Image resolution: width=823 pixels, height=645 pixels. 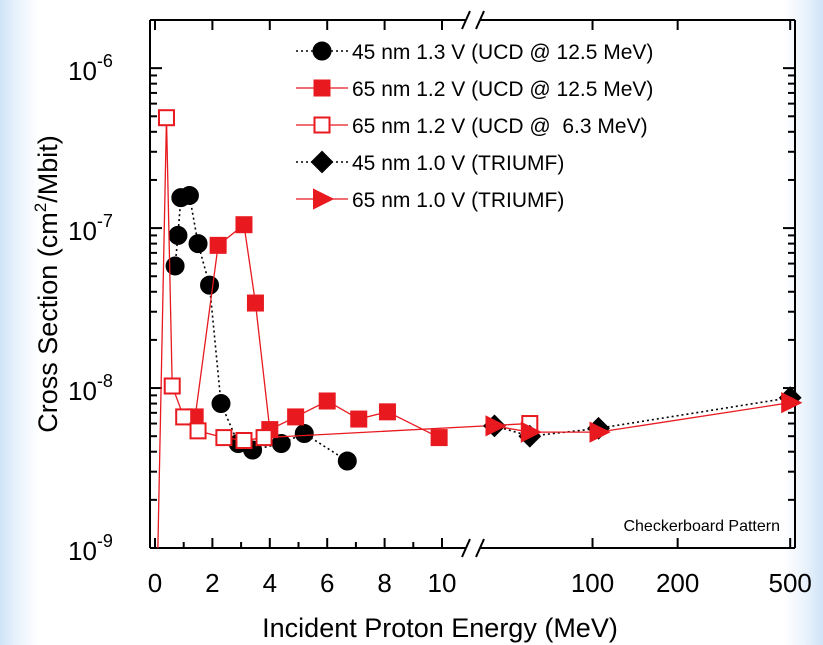 What do you see at coordinates (701, 526) in the screenshot?
I see `annotation-text: Checkerboard Pattern` at bounding box center [701, 526].